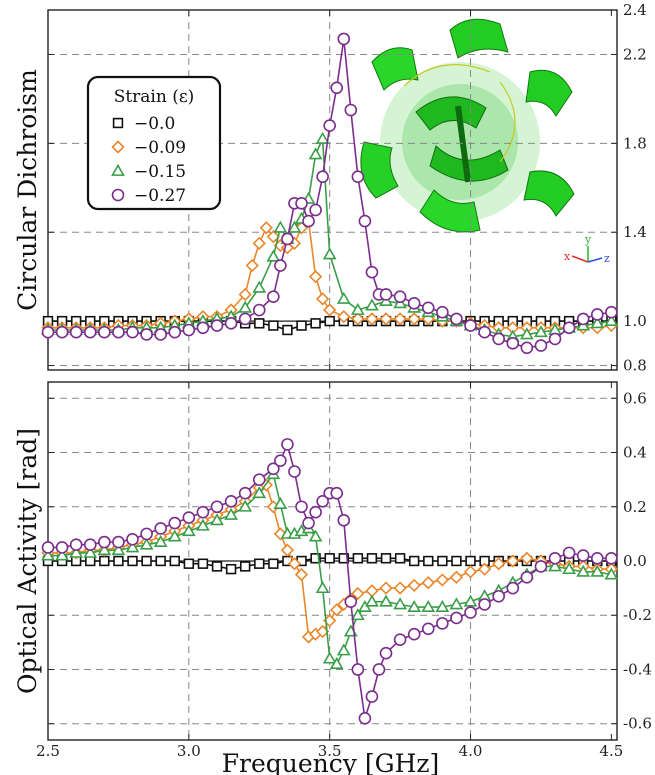 Image resolution: width=655 pixels, height=775 pixels. Describe the element at coordinates (148, 148) in the screenshot. I see `legend-item: −0.09` at that location.